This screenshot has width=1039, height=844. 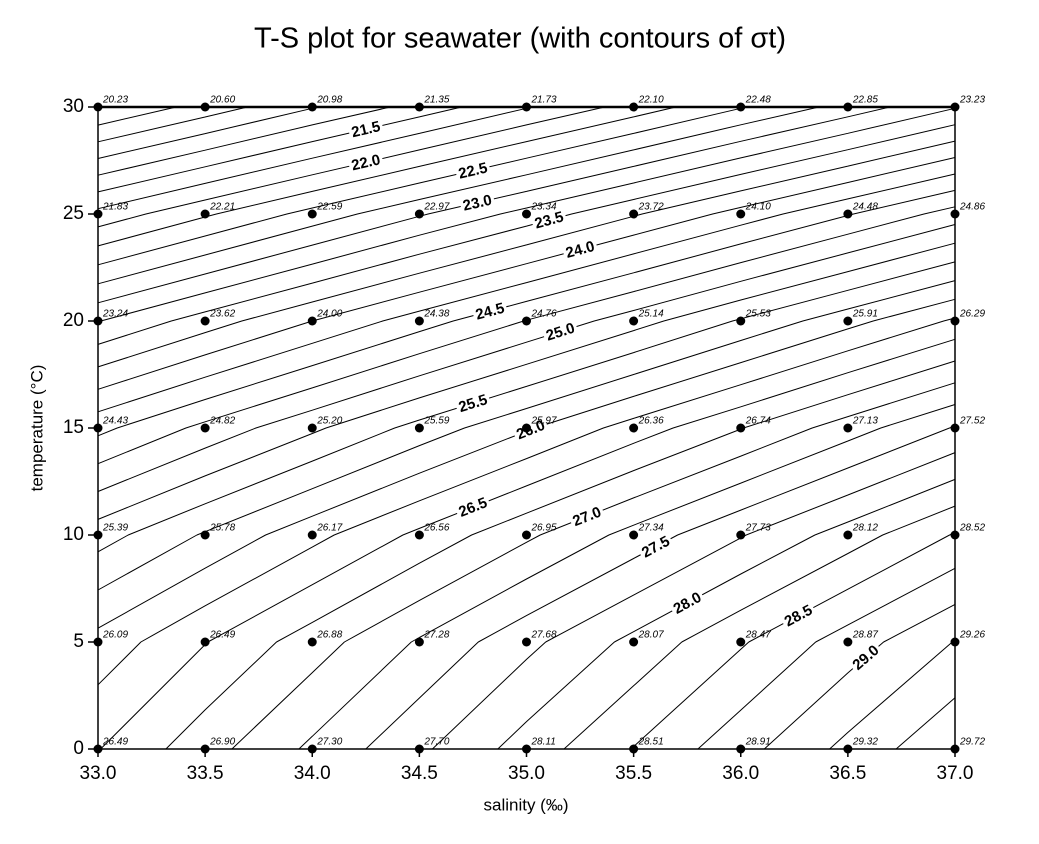 What do you see at coordinates (865, 314) in the screenshot?
I see `point-label: 25.91` at bounding box center [865, 314].